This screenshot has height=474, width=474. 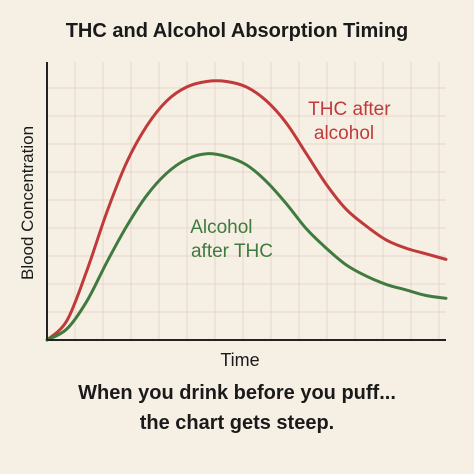 I want to click on caption-line-2: the chart gets steep., so click(x=237, y=423).